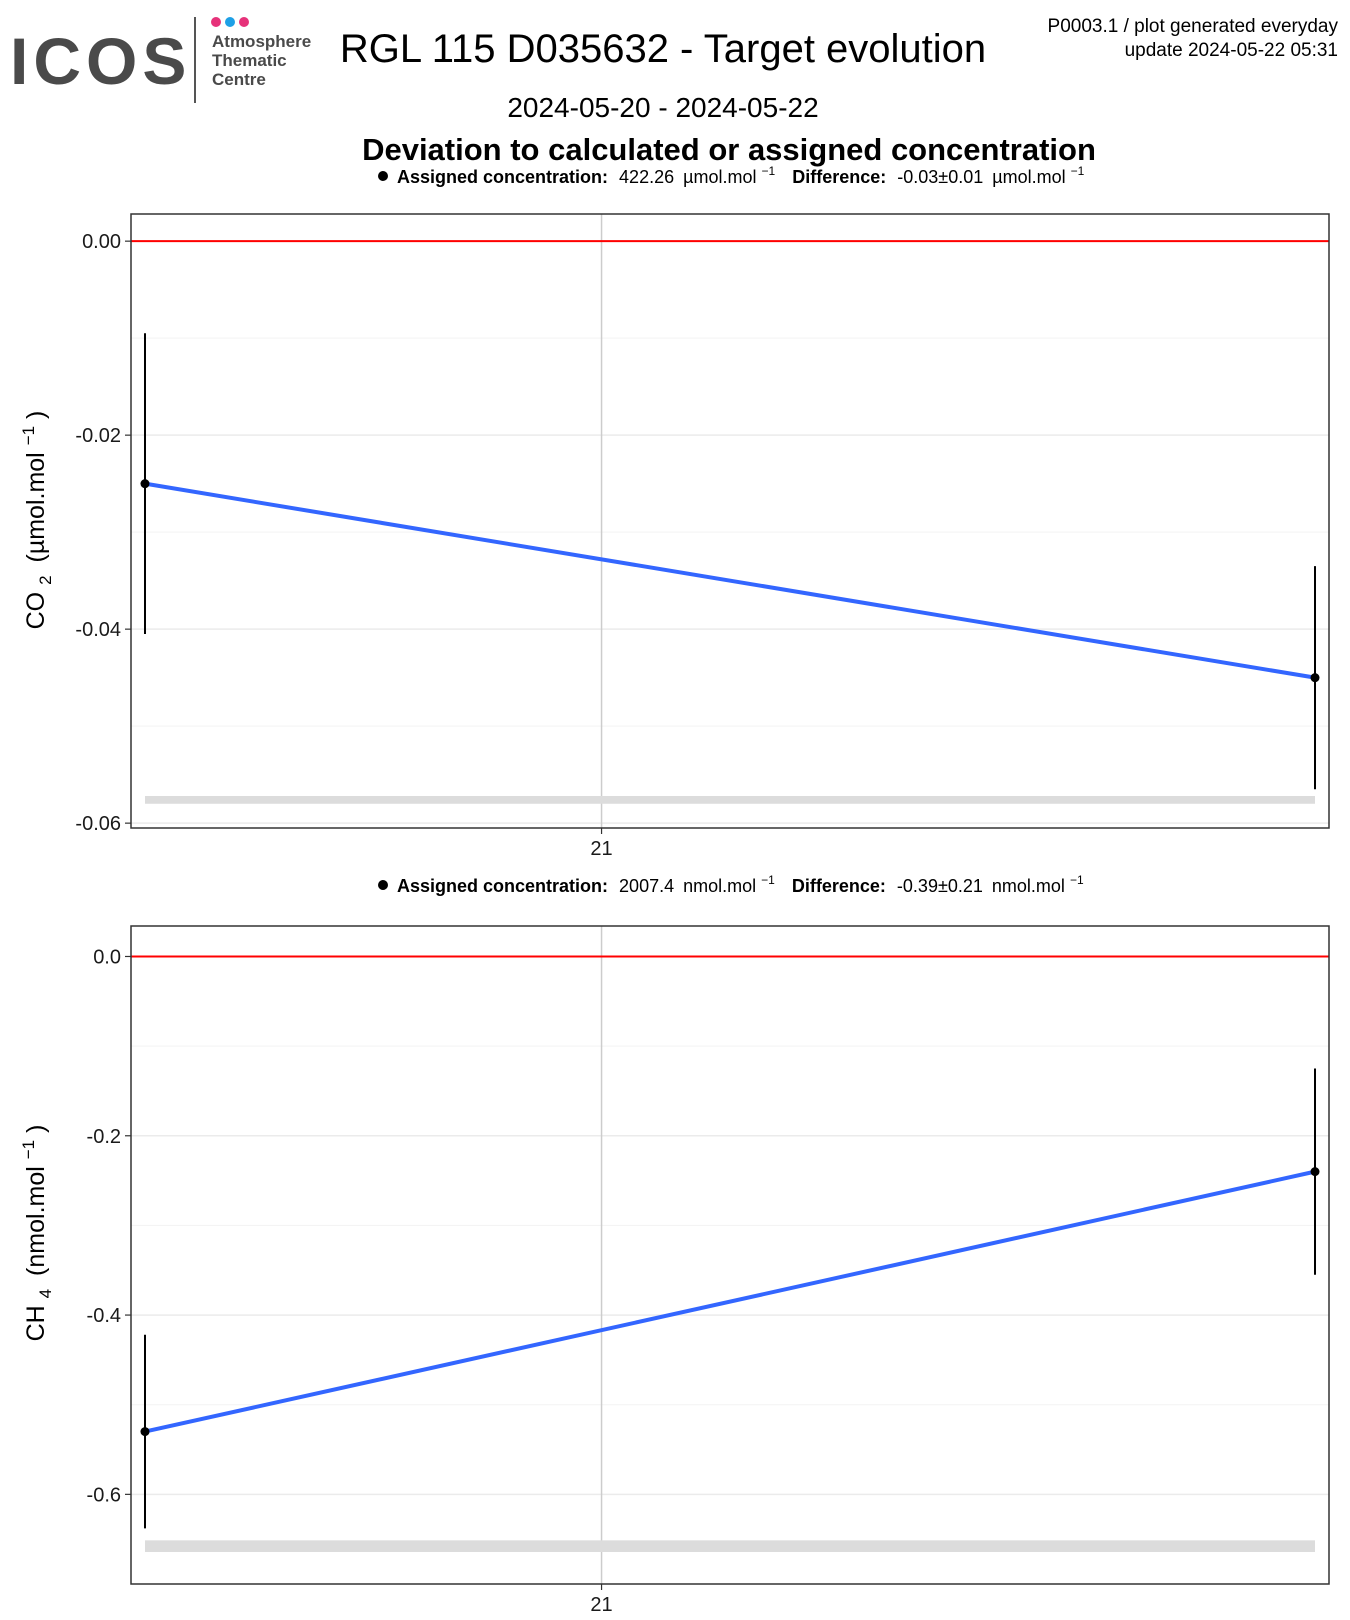 Image resolution: width=1350 pixels, height=1620 pixels. What do you see at coordinates (601, 1605) in the screenshot?
I see `ch4-x-tick-label: 21` at bounding box center [601, 1605].